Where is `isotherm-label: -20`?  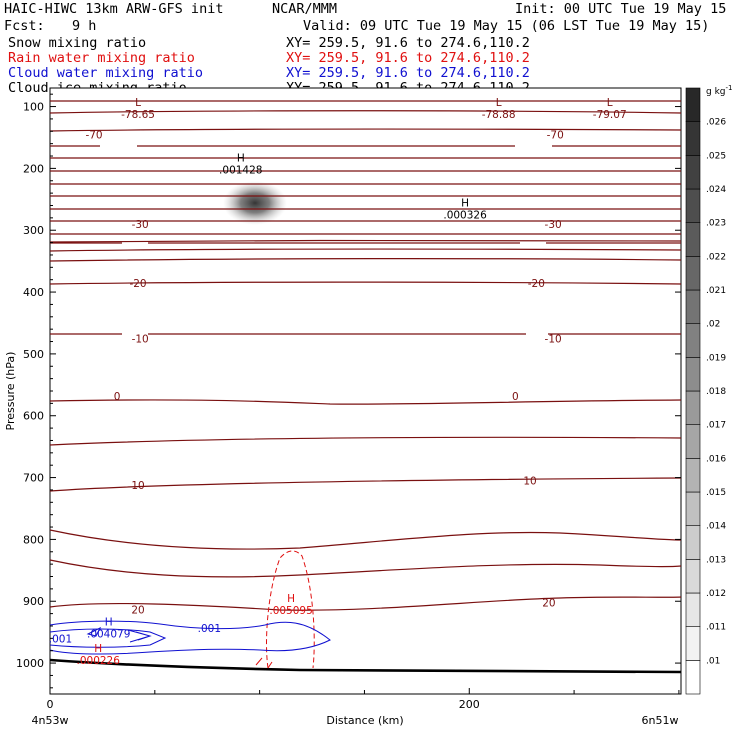
isotherm-label: -20 is located at coordinates (137, 284).